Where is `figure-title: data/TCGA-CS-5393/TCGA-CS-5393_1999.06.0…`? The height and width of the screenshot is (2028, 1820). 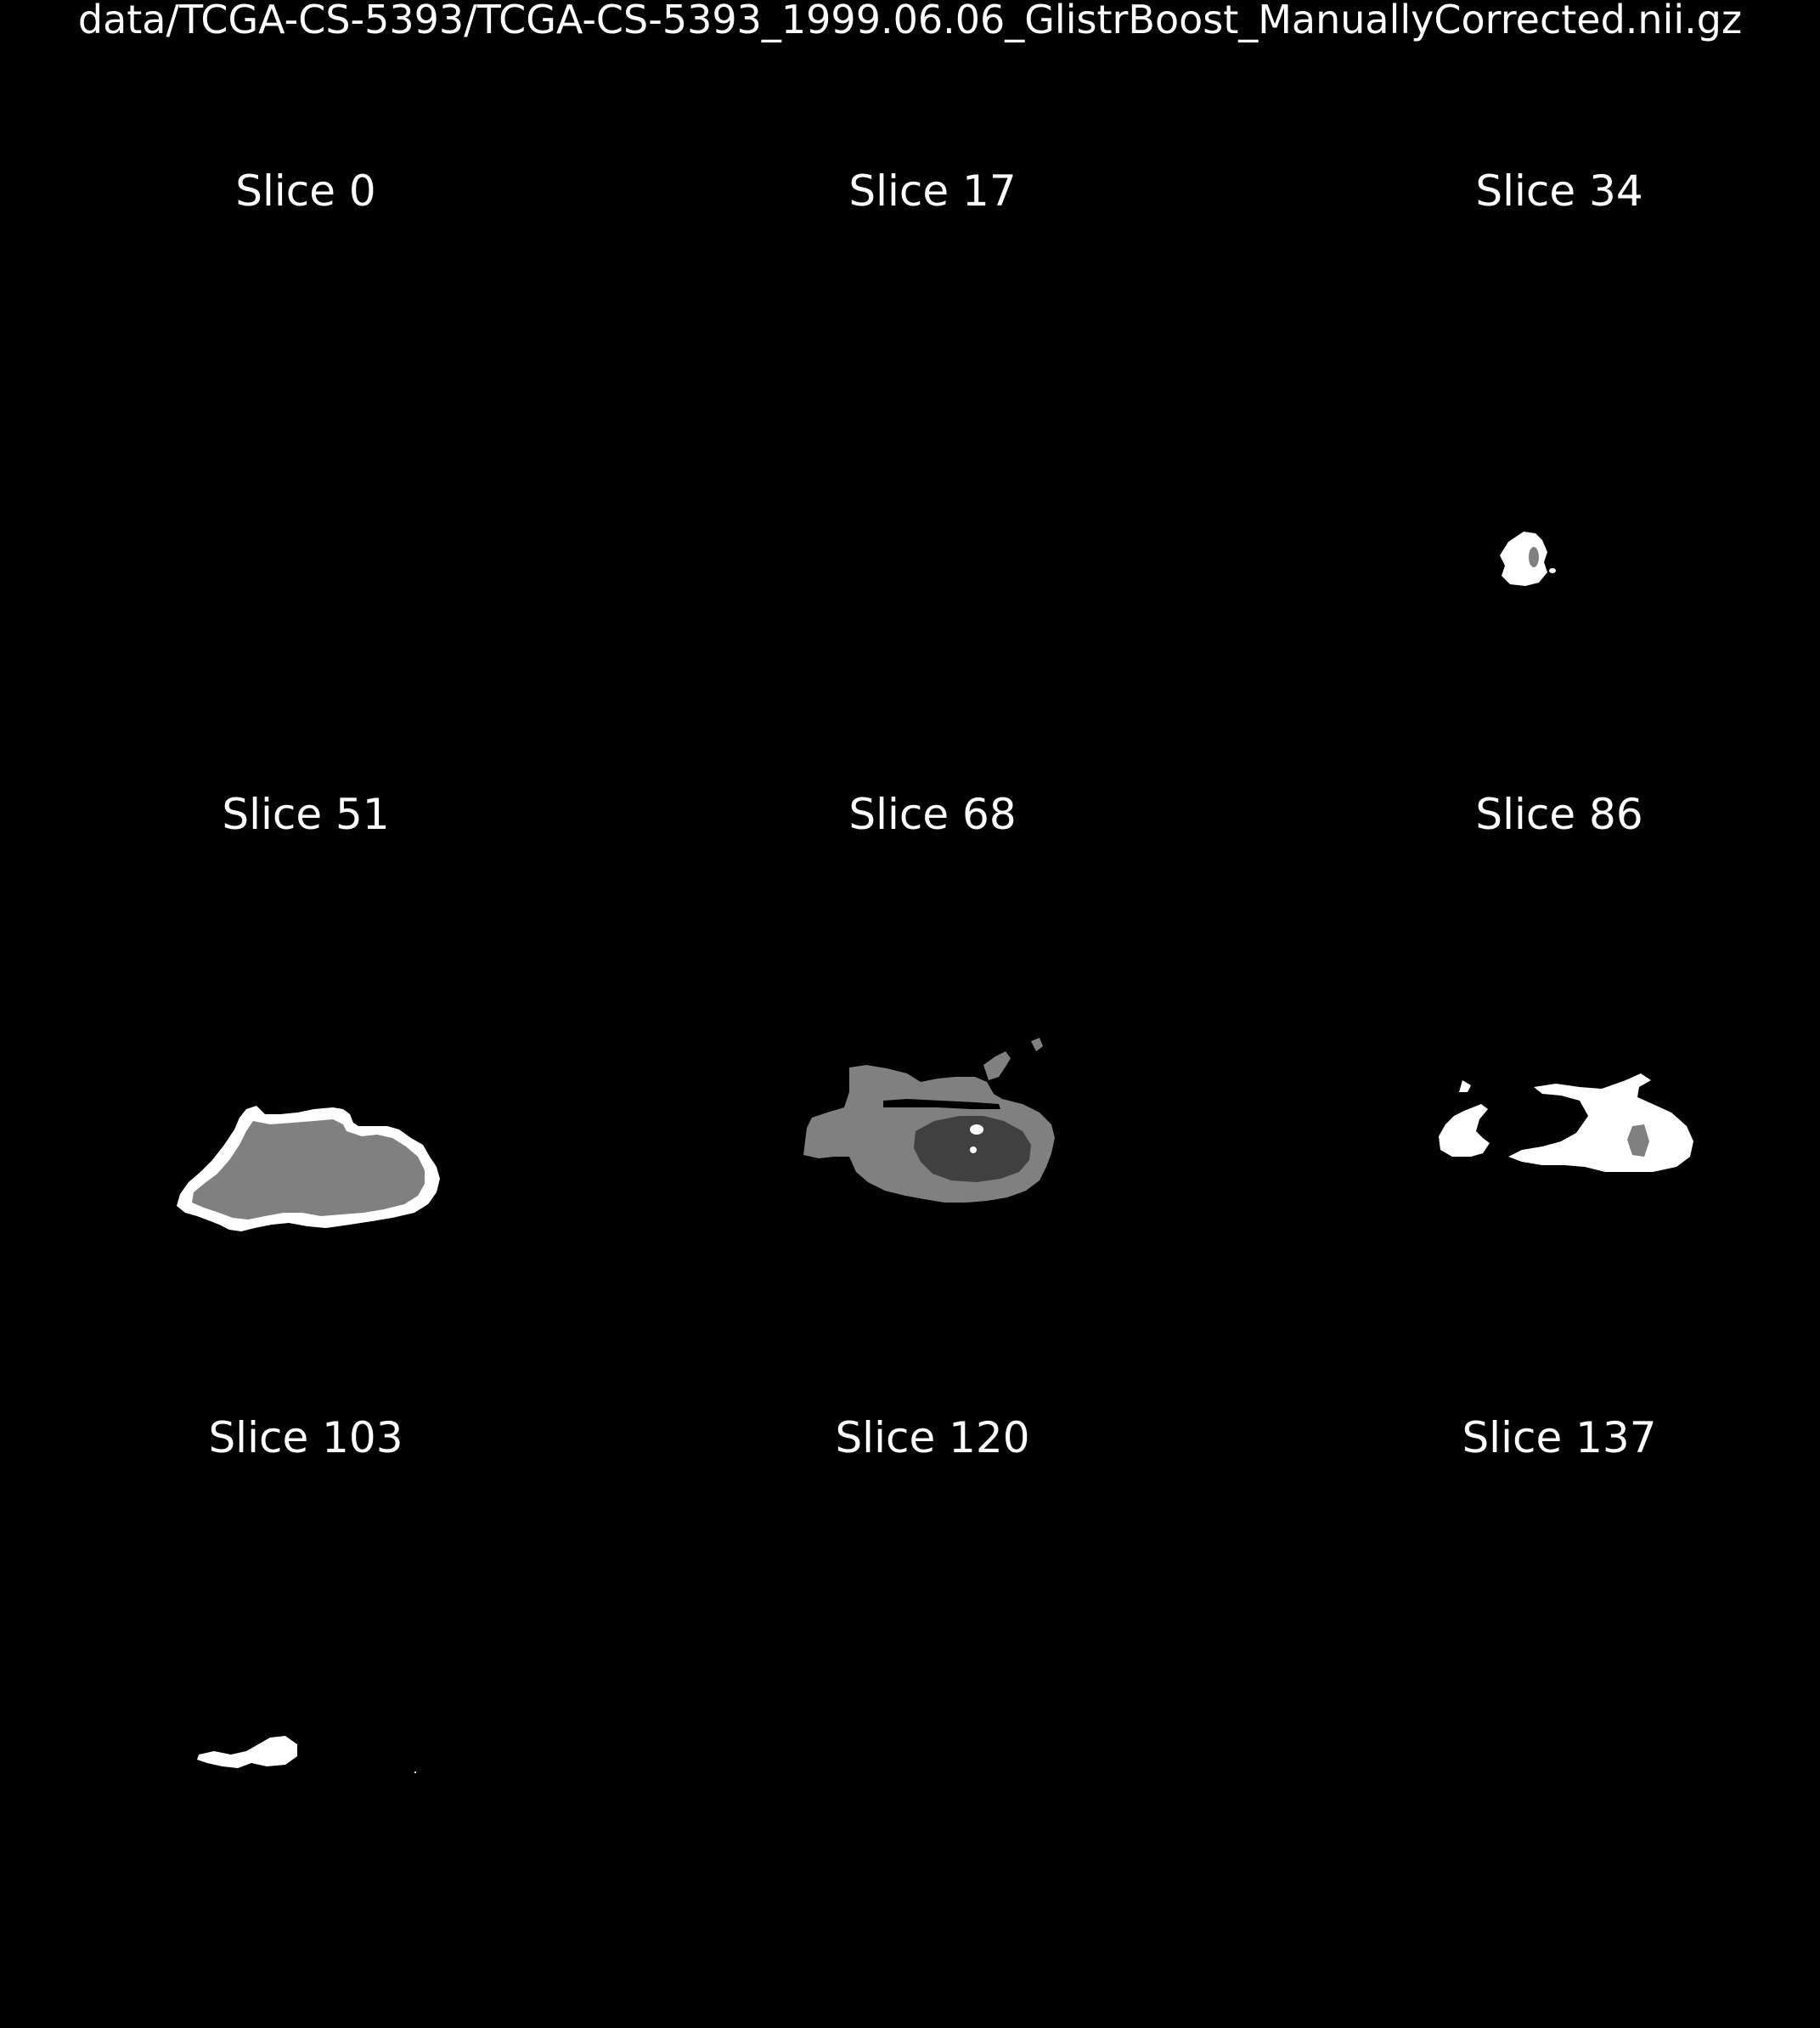 figure-title: data/TCGA-CS-5393/TCGA-CS-5393_1999.06.0… is located at coordinates (910, 21).